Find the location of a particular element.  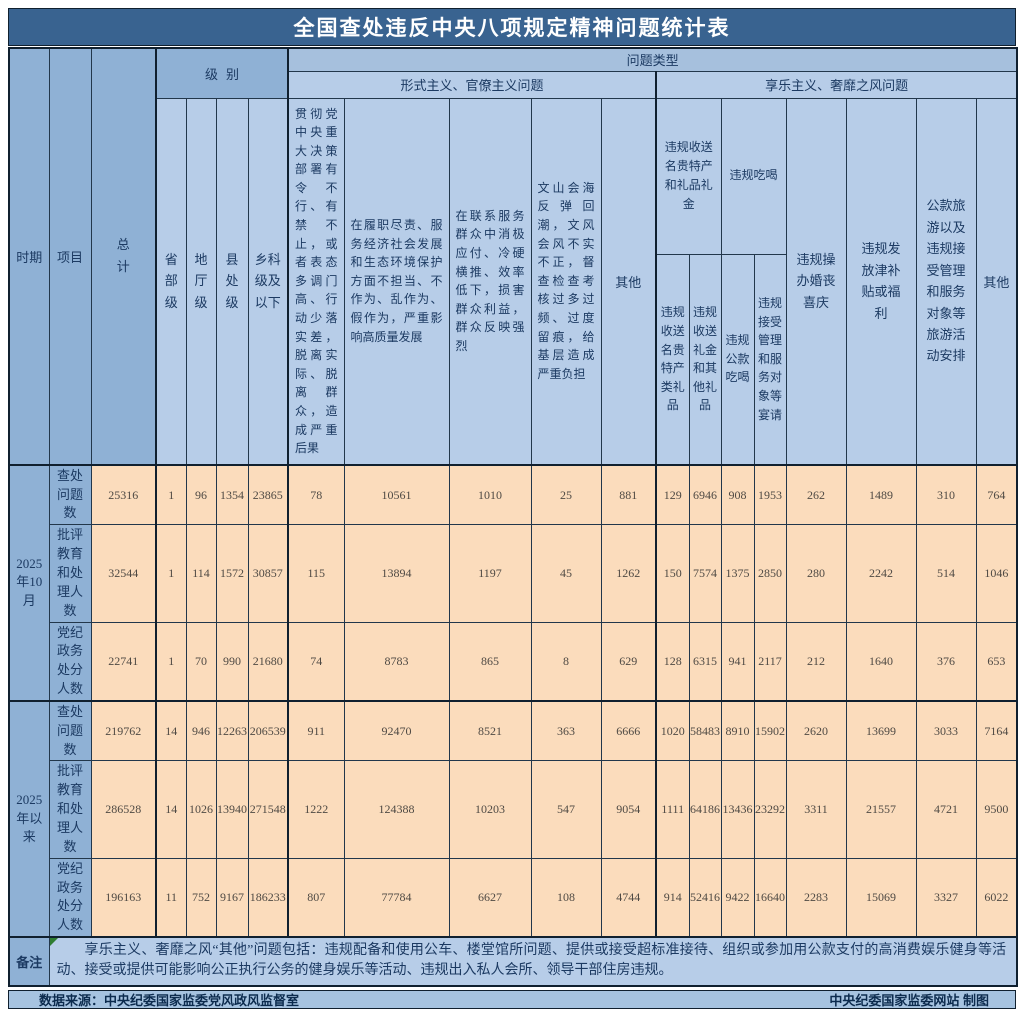

data-cell: 15902 is located at coordinates (770, 730).